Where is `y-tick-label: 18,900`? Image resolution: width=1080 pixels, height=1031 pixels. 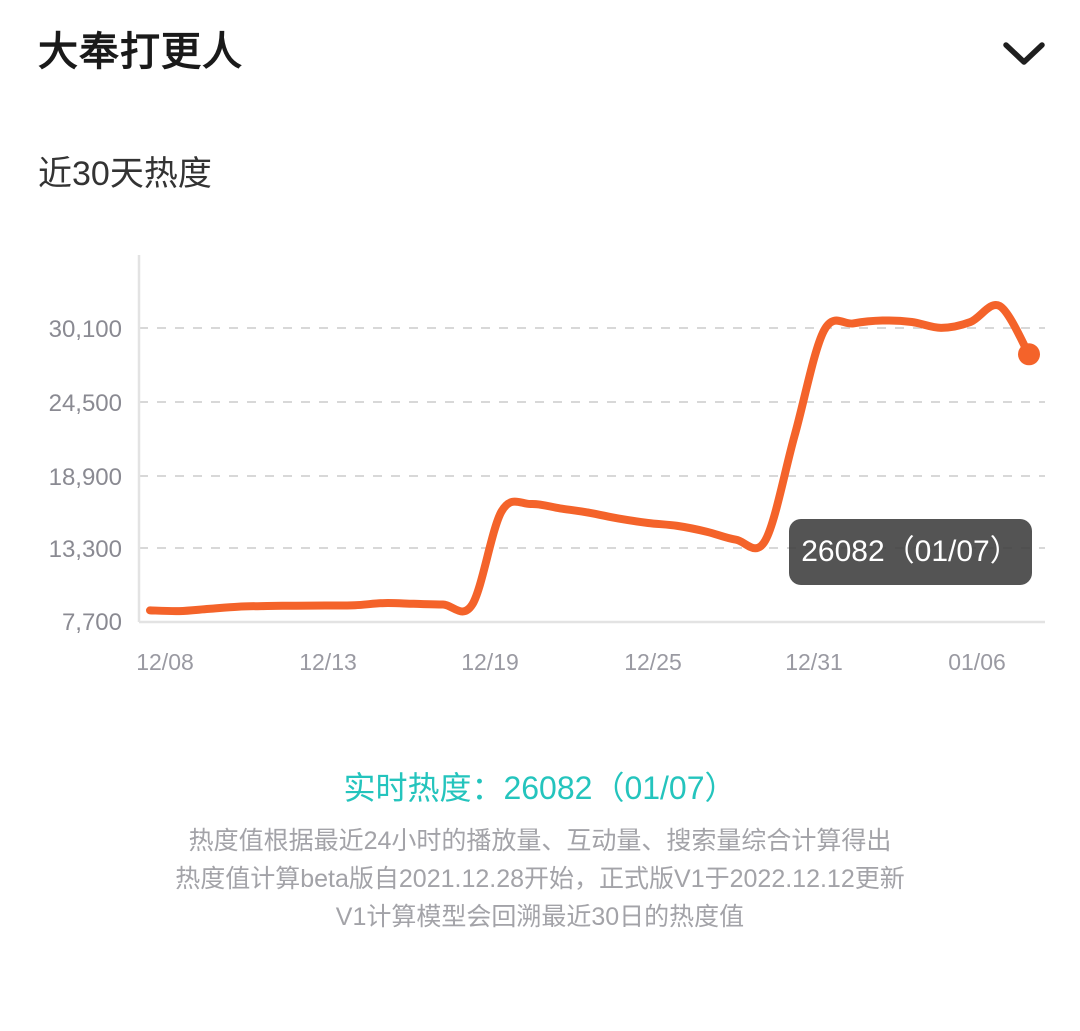 y-tick-label: 18,900 is located at coordinates (85, 477).